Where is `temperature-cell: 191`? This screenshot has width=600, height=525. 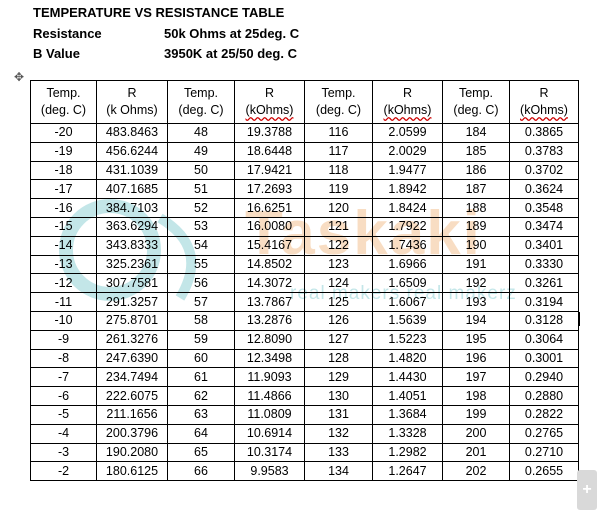 temperature-cell: 191 is located at coordinates (476, 264).